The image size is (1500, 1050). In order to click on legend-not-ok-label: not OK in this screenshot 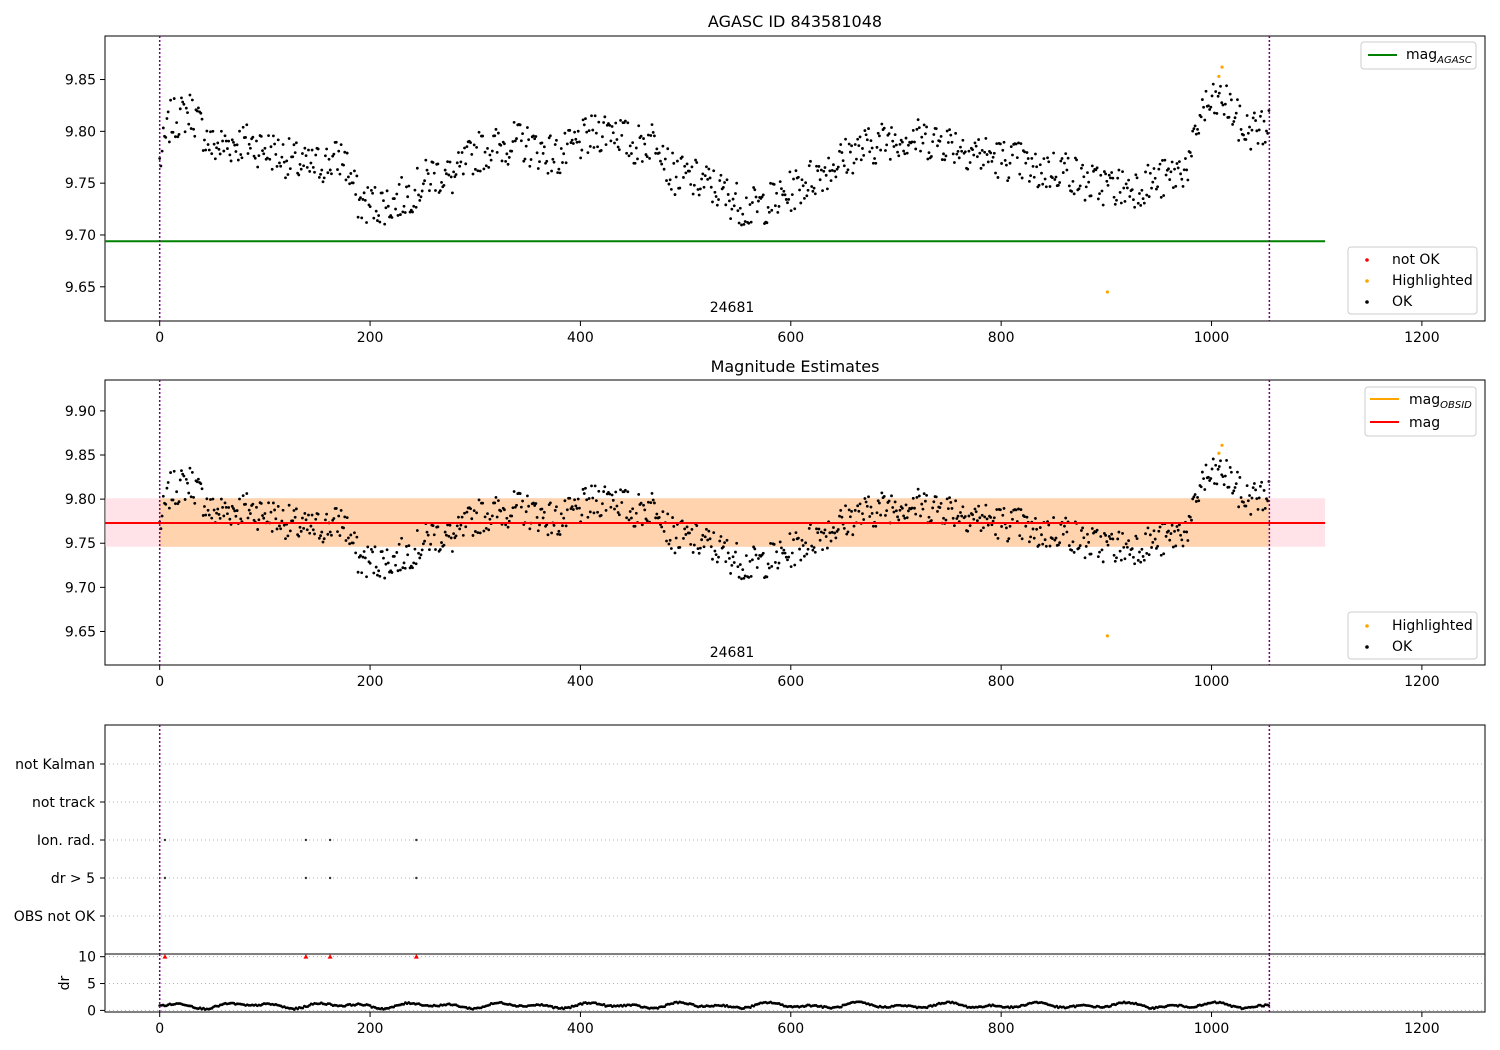, I will do `click(1416, 260)`.